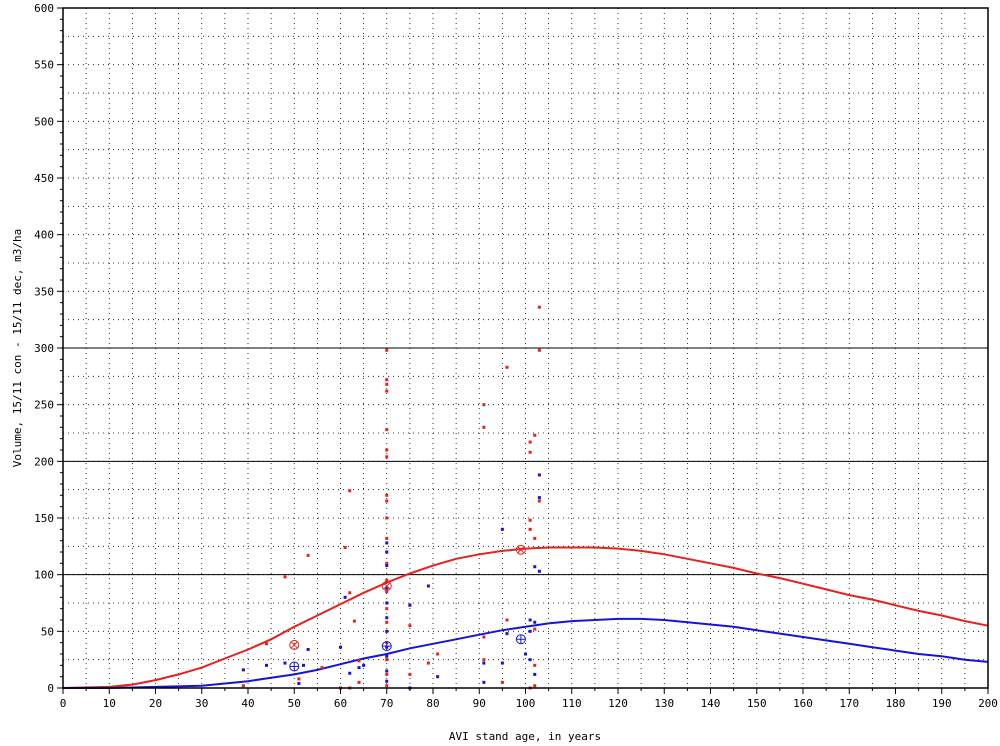 The image size is (1000, 746). I want to click on y-tick-label: 150, so click(44, 518).